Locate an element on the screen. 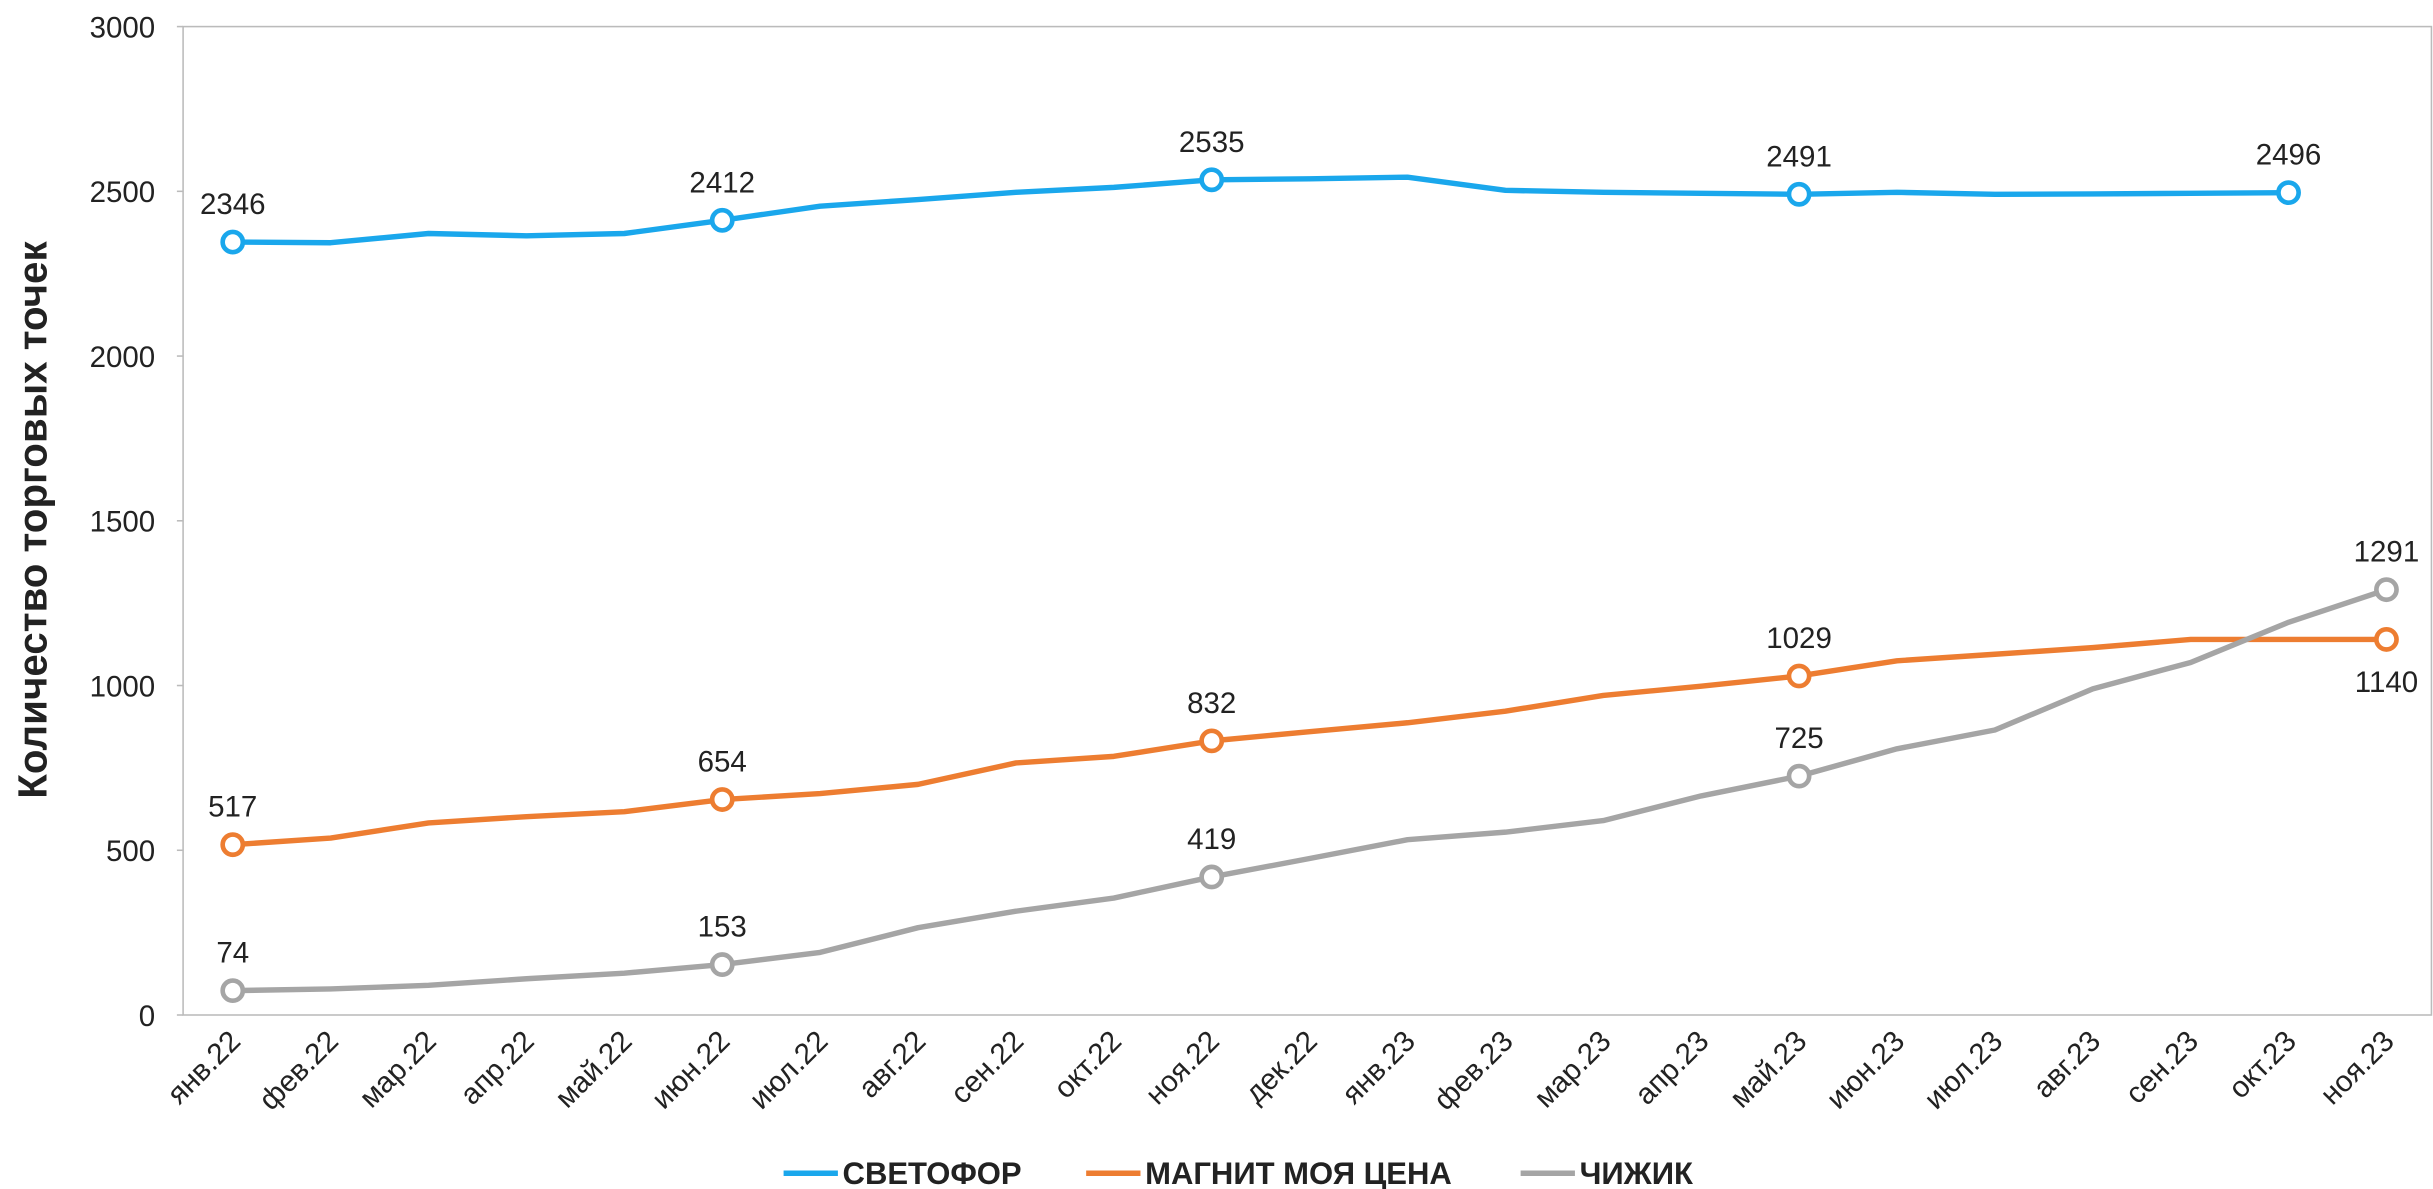  x-tick-label: июн.23 is located at coordinates (1865, 1070).